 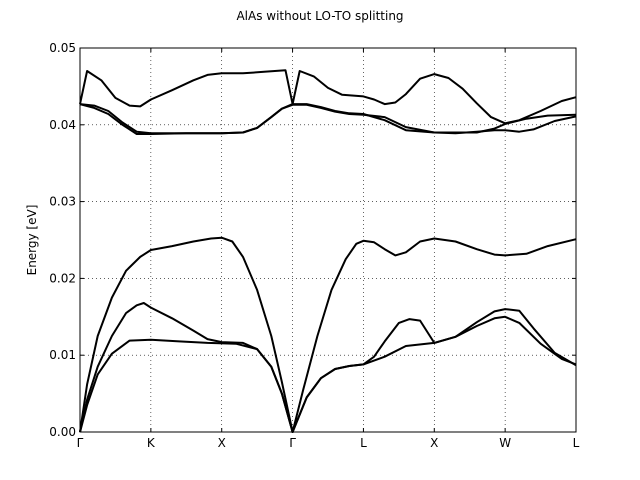 What do you see at coordinates (32, 240) in the screenshot?
I see `y-axis-label: Energy [eV]` at bounding box center [32, 240].